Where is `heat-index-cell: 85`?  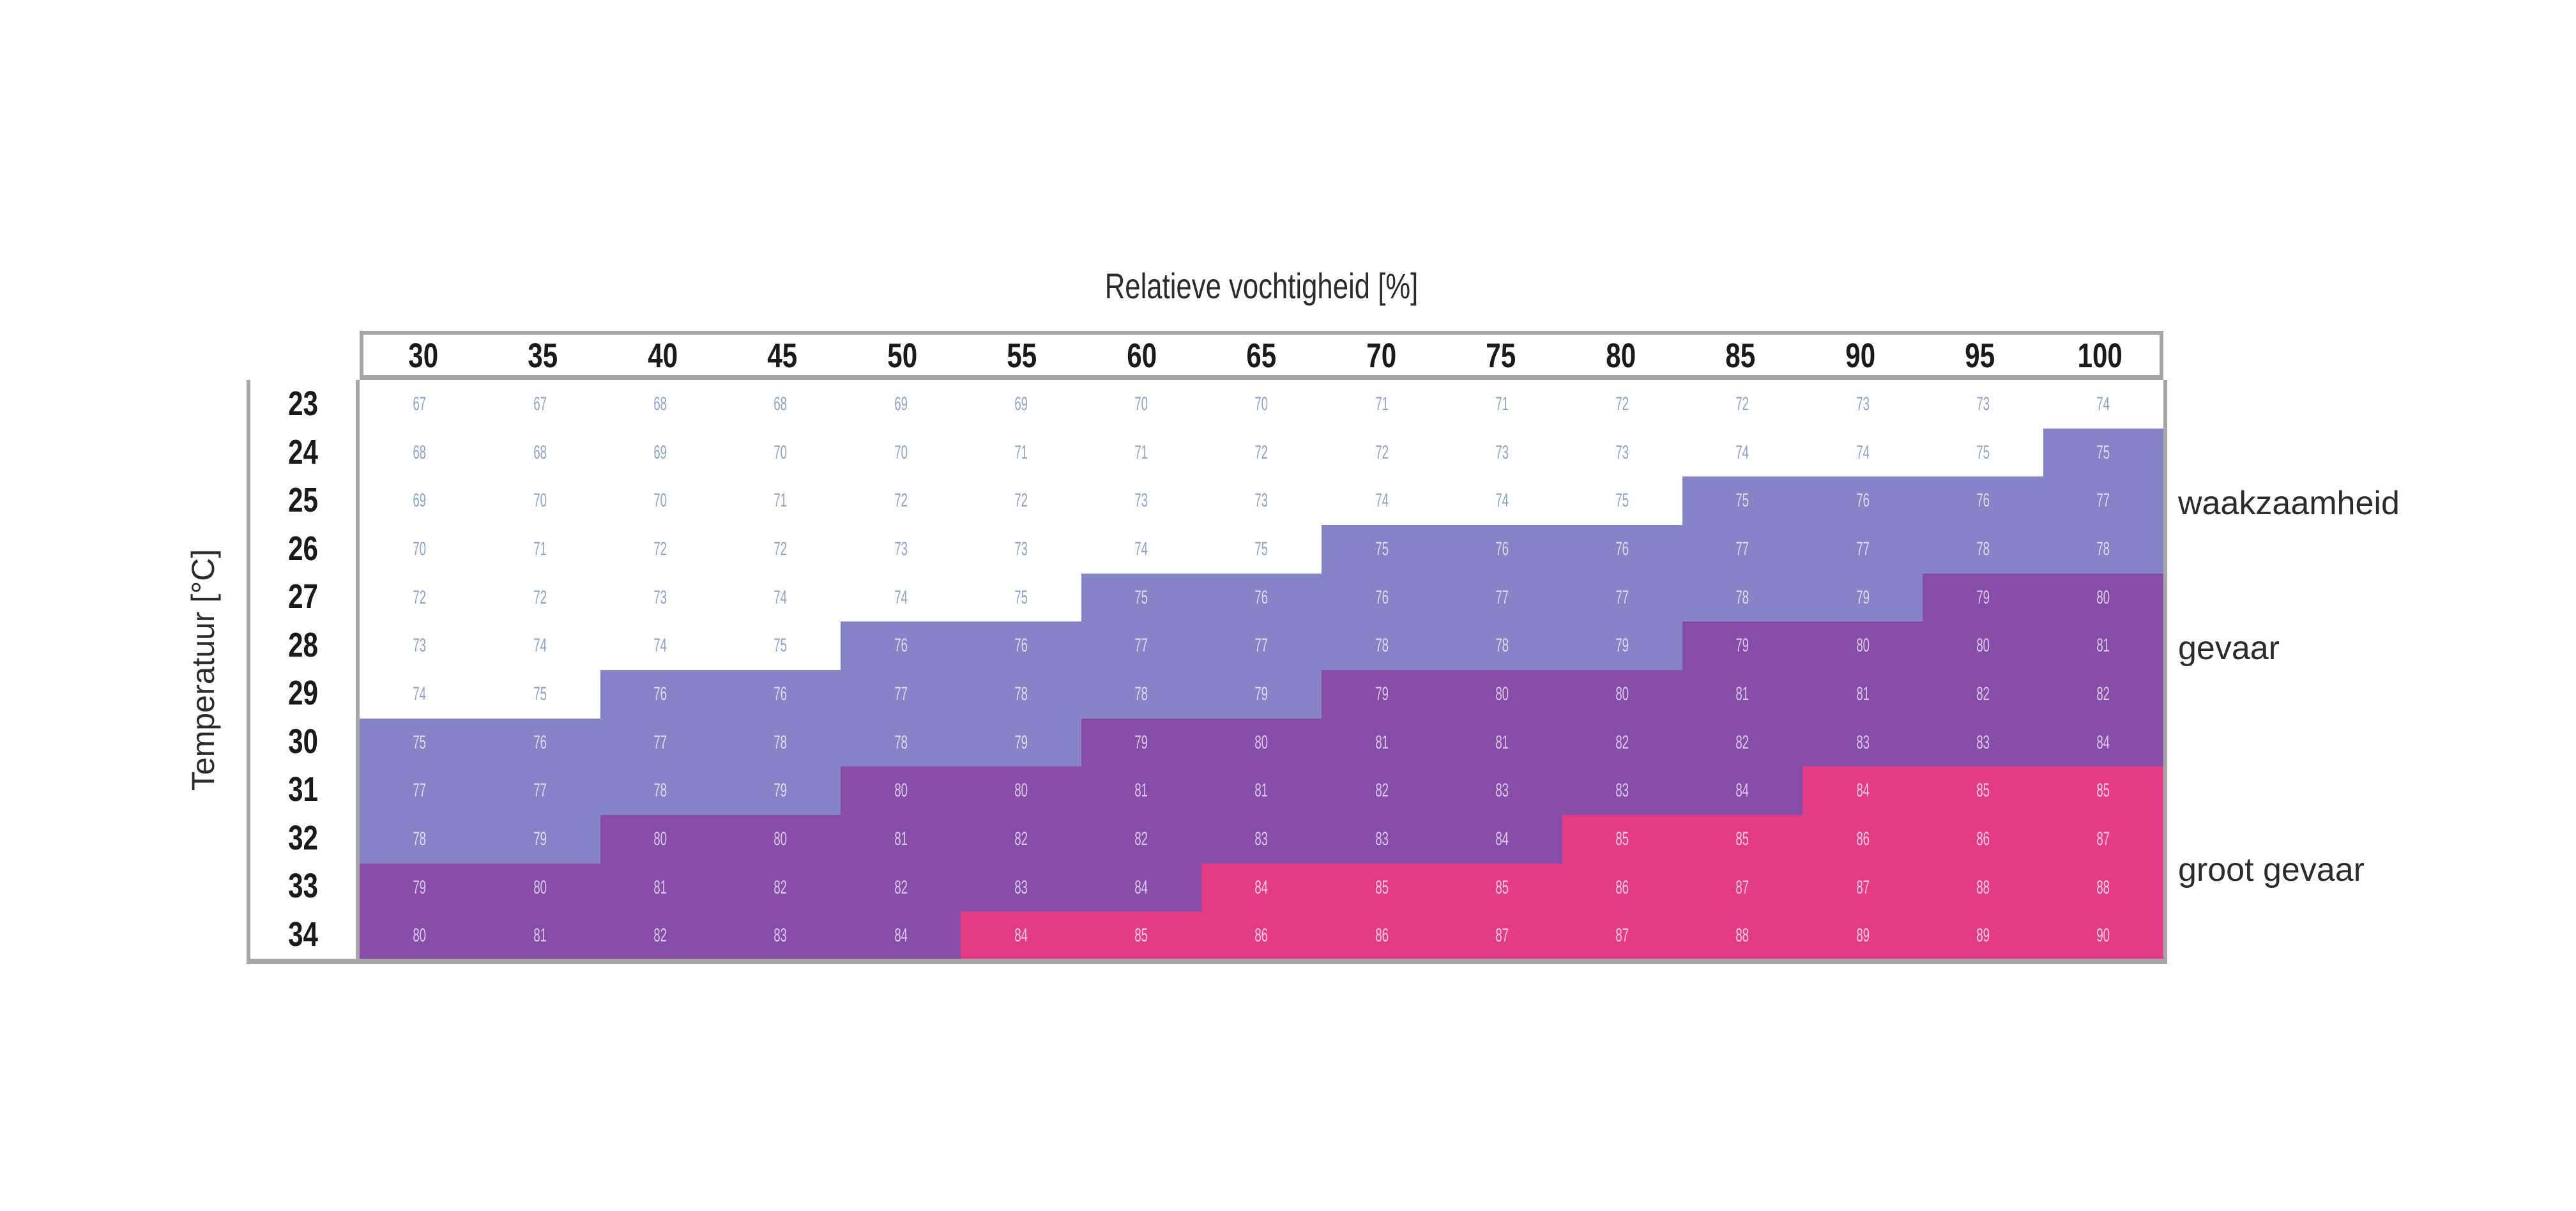 heat-index-cell: 85 is located at coordinates (1742, 839).